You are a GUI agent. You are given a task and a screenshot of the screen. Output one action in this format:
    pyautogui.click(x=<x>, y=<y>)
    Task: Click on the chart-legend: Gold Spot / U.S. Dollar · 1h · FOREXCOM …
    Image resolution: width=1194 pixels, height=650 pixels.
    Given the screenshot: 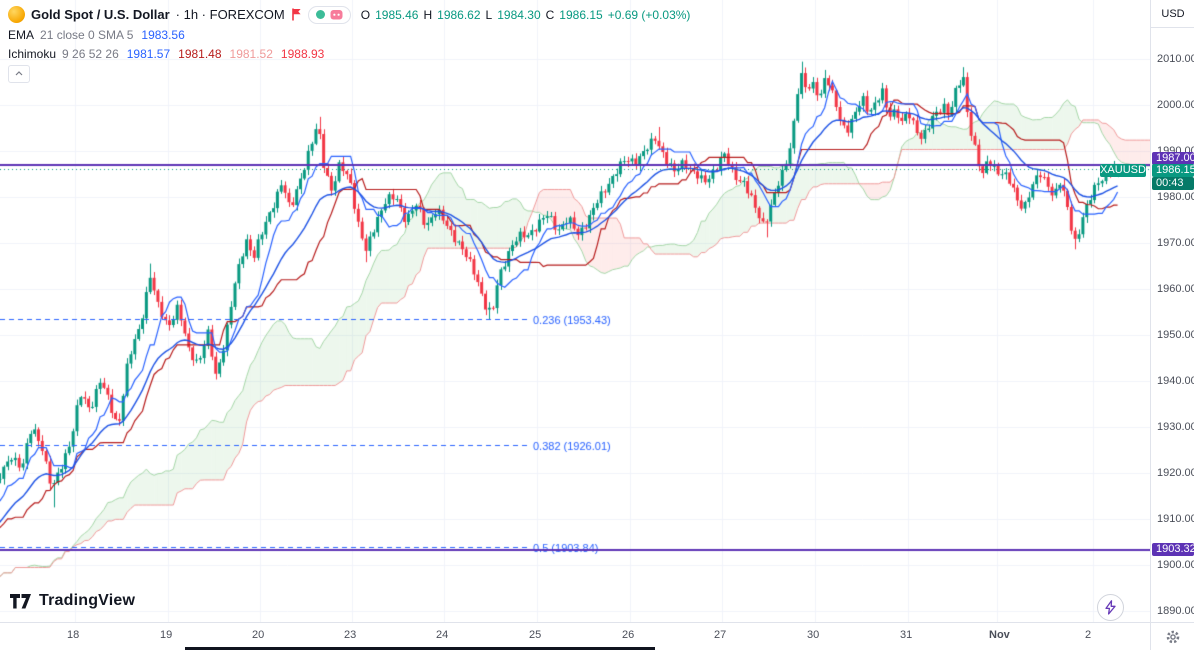 What is the action you would take?
    pyautogui.click(x=349, y=44)
    